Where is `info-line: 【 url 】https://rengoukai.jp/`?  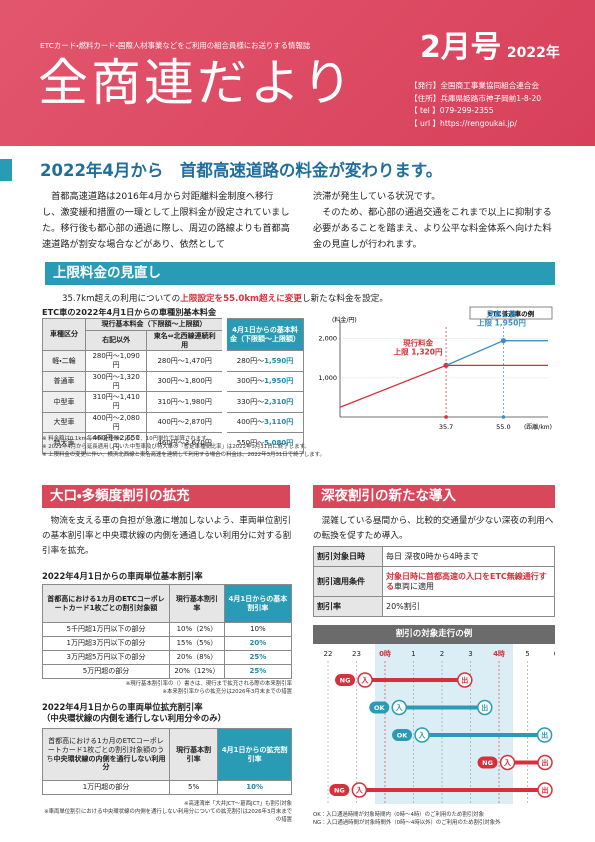
info-line: 【 url 】https://rengoukai.jp/ is located at coordinates (463, 123).